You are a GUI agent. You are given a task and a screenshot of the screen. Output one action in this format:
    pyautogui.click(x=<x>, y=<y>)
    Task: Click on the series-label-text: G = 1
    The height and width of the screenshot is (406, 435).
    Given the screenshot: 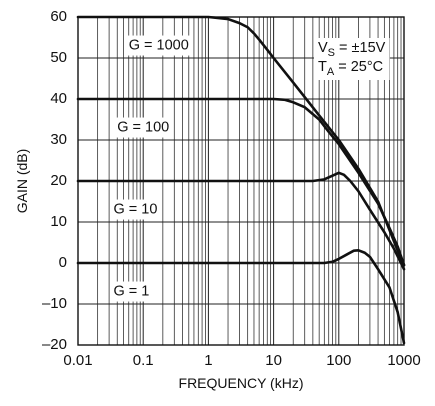 What is the action you would take?
    pyautogui.click(x=131, y=292)
    